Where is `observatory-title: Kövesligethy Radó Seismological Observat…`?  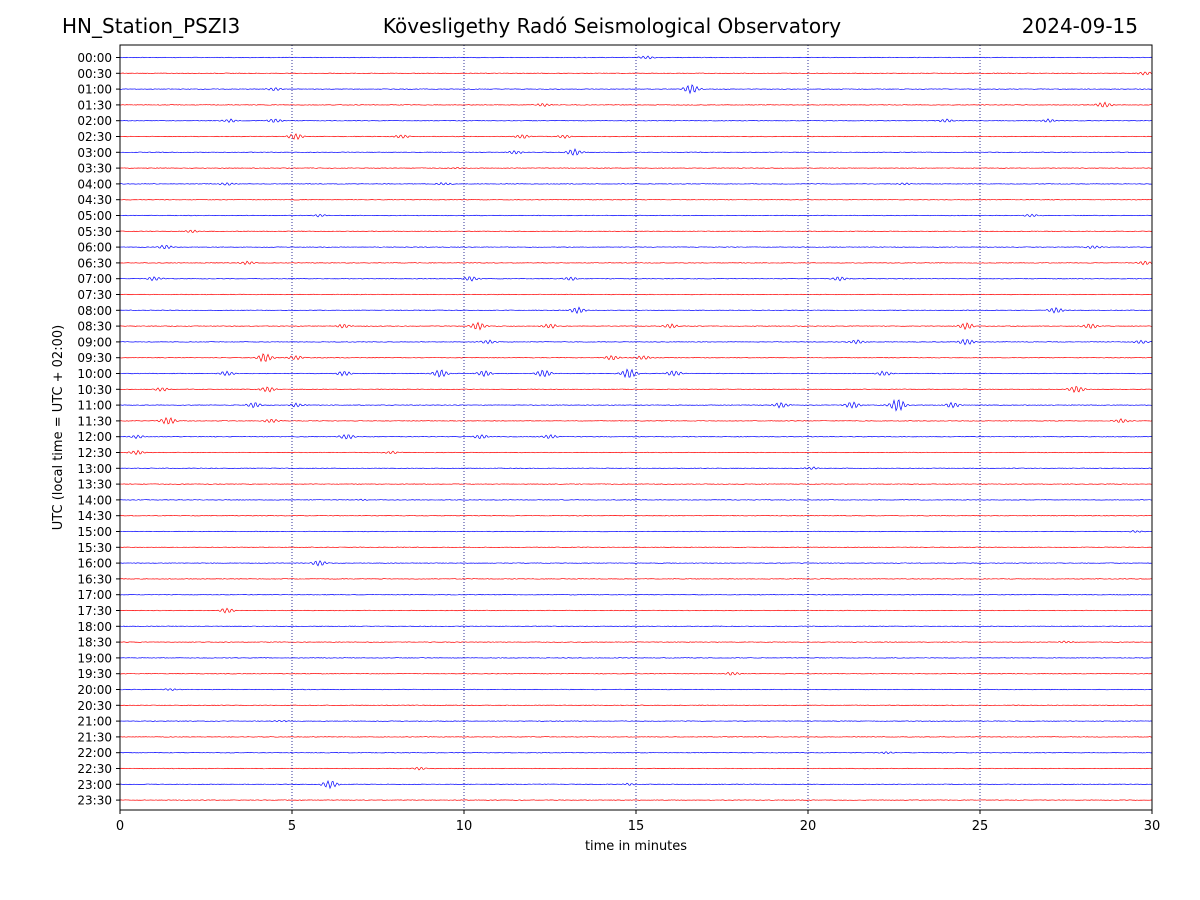
observatory-title: Kövesligethy Radó Seismological Observat… is located at coordinates (612, 26).